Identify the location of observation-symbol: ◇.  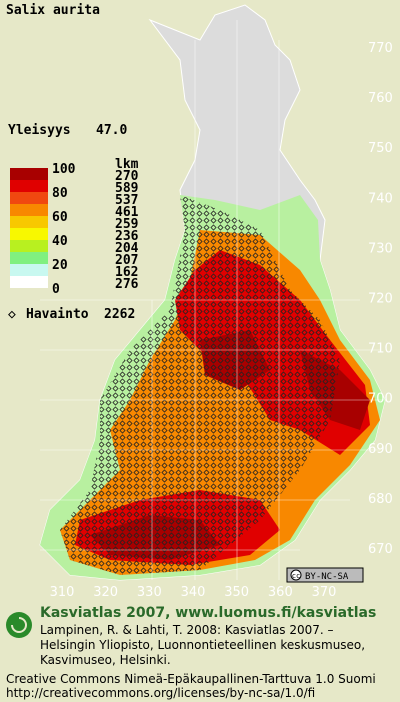
(12, 314).